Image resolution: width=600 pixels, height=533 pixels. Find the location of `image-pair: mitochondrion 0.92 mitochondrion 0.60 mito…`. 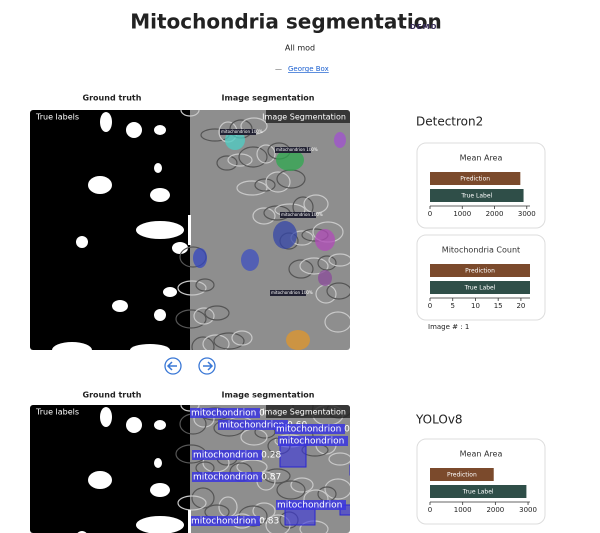

image-pair: mitochondrion 0.92 mitochondrion 0.60 mito… is located at coordinates (190, 469).